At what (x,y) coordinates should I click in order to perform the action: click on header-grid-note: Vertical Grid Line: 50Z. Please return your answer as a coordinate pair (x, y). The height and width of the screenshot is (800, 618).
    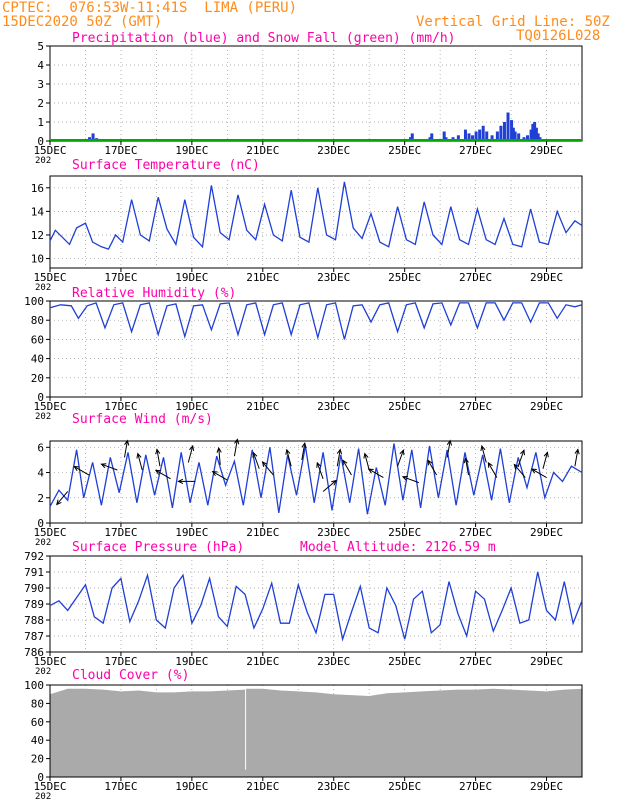
    Looking at the image, I should click on (513, 22).